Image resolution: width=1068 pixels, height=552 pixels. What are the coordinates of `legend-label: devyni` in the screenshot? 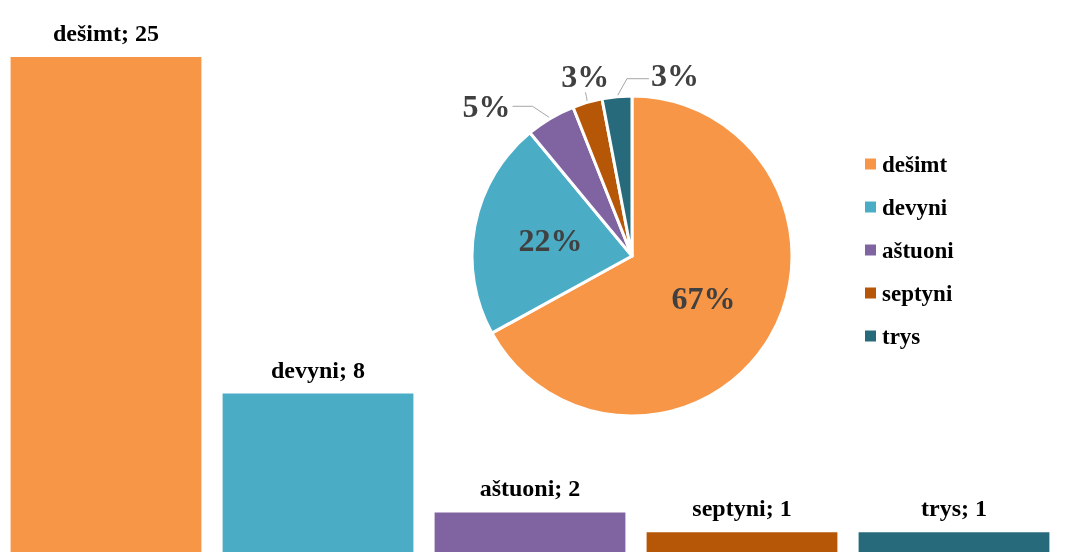 It's located at (915, 207).